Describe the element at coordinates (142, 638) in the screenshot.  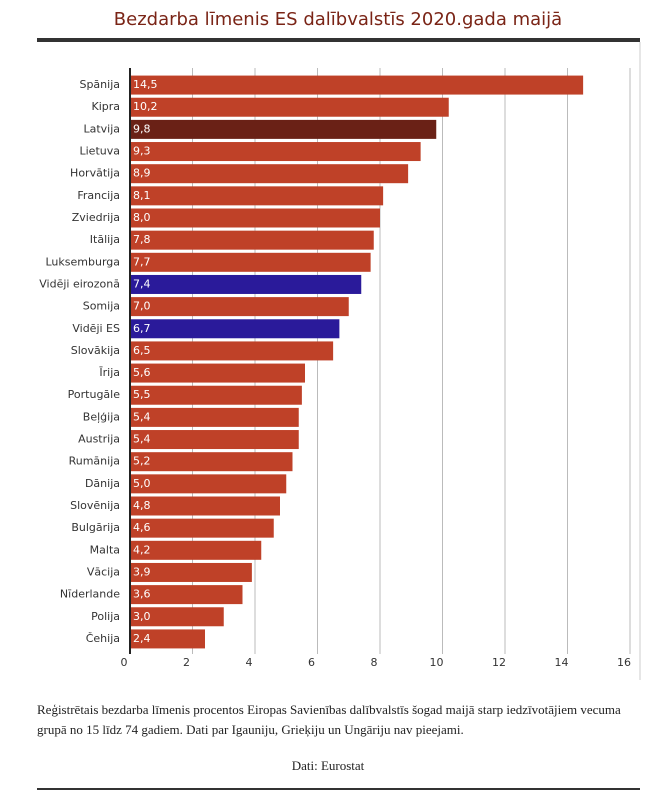
I see `value-label: 2,4` at that location.